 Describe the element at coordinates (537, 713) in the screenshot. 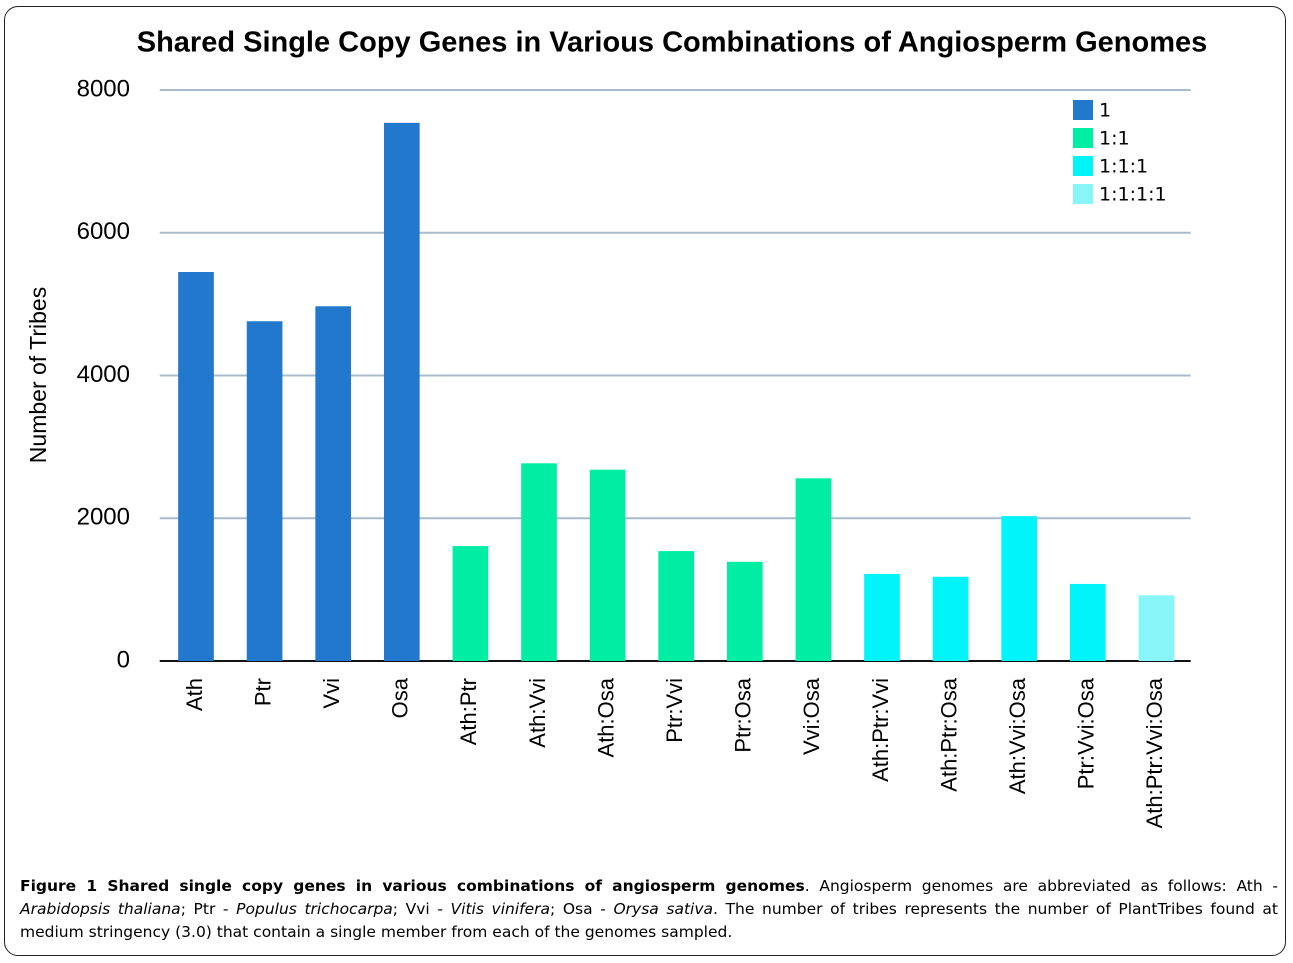

I see `x-tick-label: Ath:Vvi` at that location.